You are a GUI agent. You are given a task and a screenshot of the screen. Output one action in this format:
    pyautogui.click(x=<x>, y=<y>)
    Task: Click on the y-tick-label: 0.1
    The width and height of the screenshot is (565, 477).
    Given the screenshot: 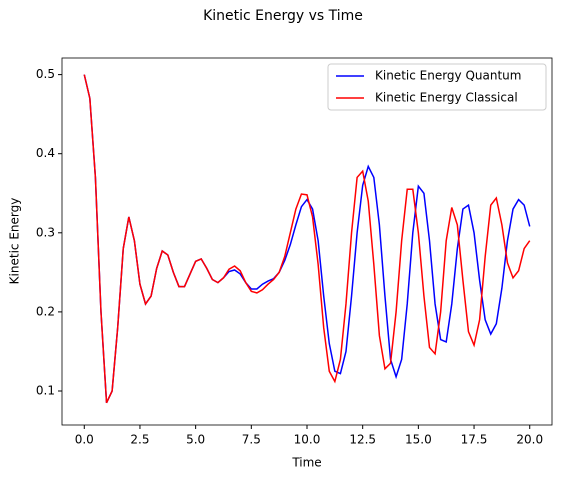 What is the action you would take?
    pyautogui.click(x=45, y=390)
    